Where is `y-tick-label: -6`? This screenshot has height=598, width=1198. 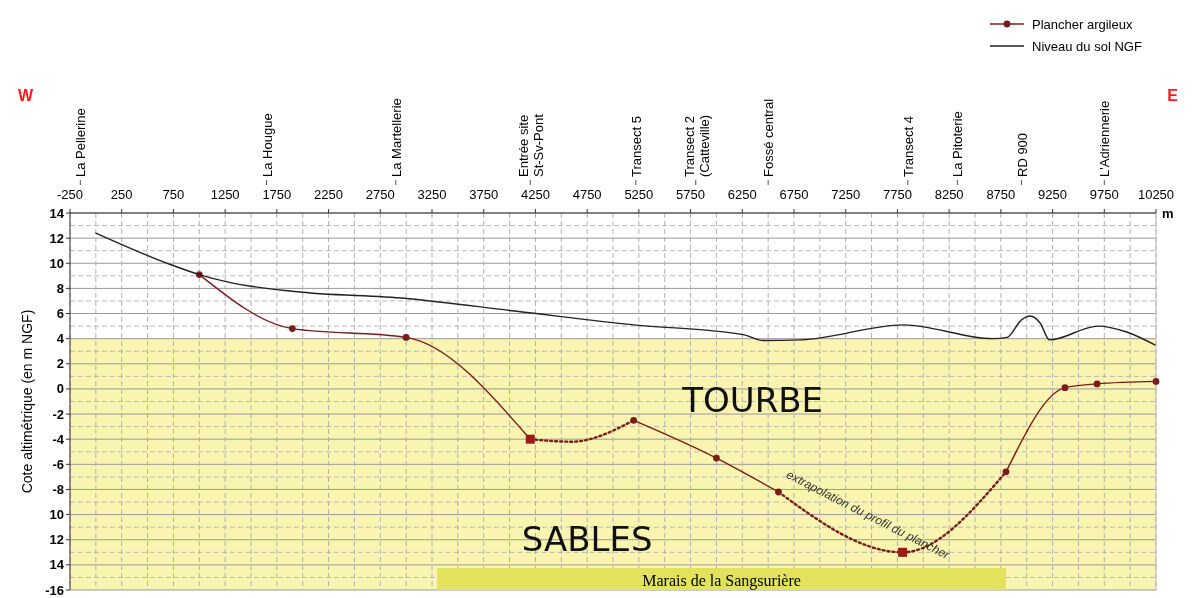
y-tick-label: -6 is located at coordinates (58, 464).